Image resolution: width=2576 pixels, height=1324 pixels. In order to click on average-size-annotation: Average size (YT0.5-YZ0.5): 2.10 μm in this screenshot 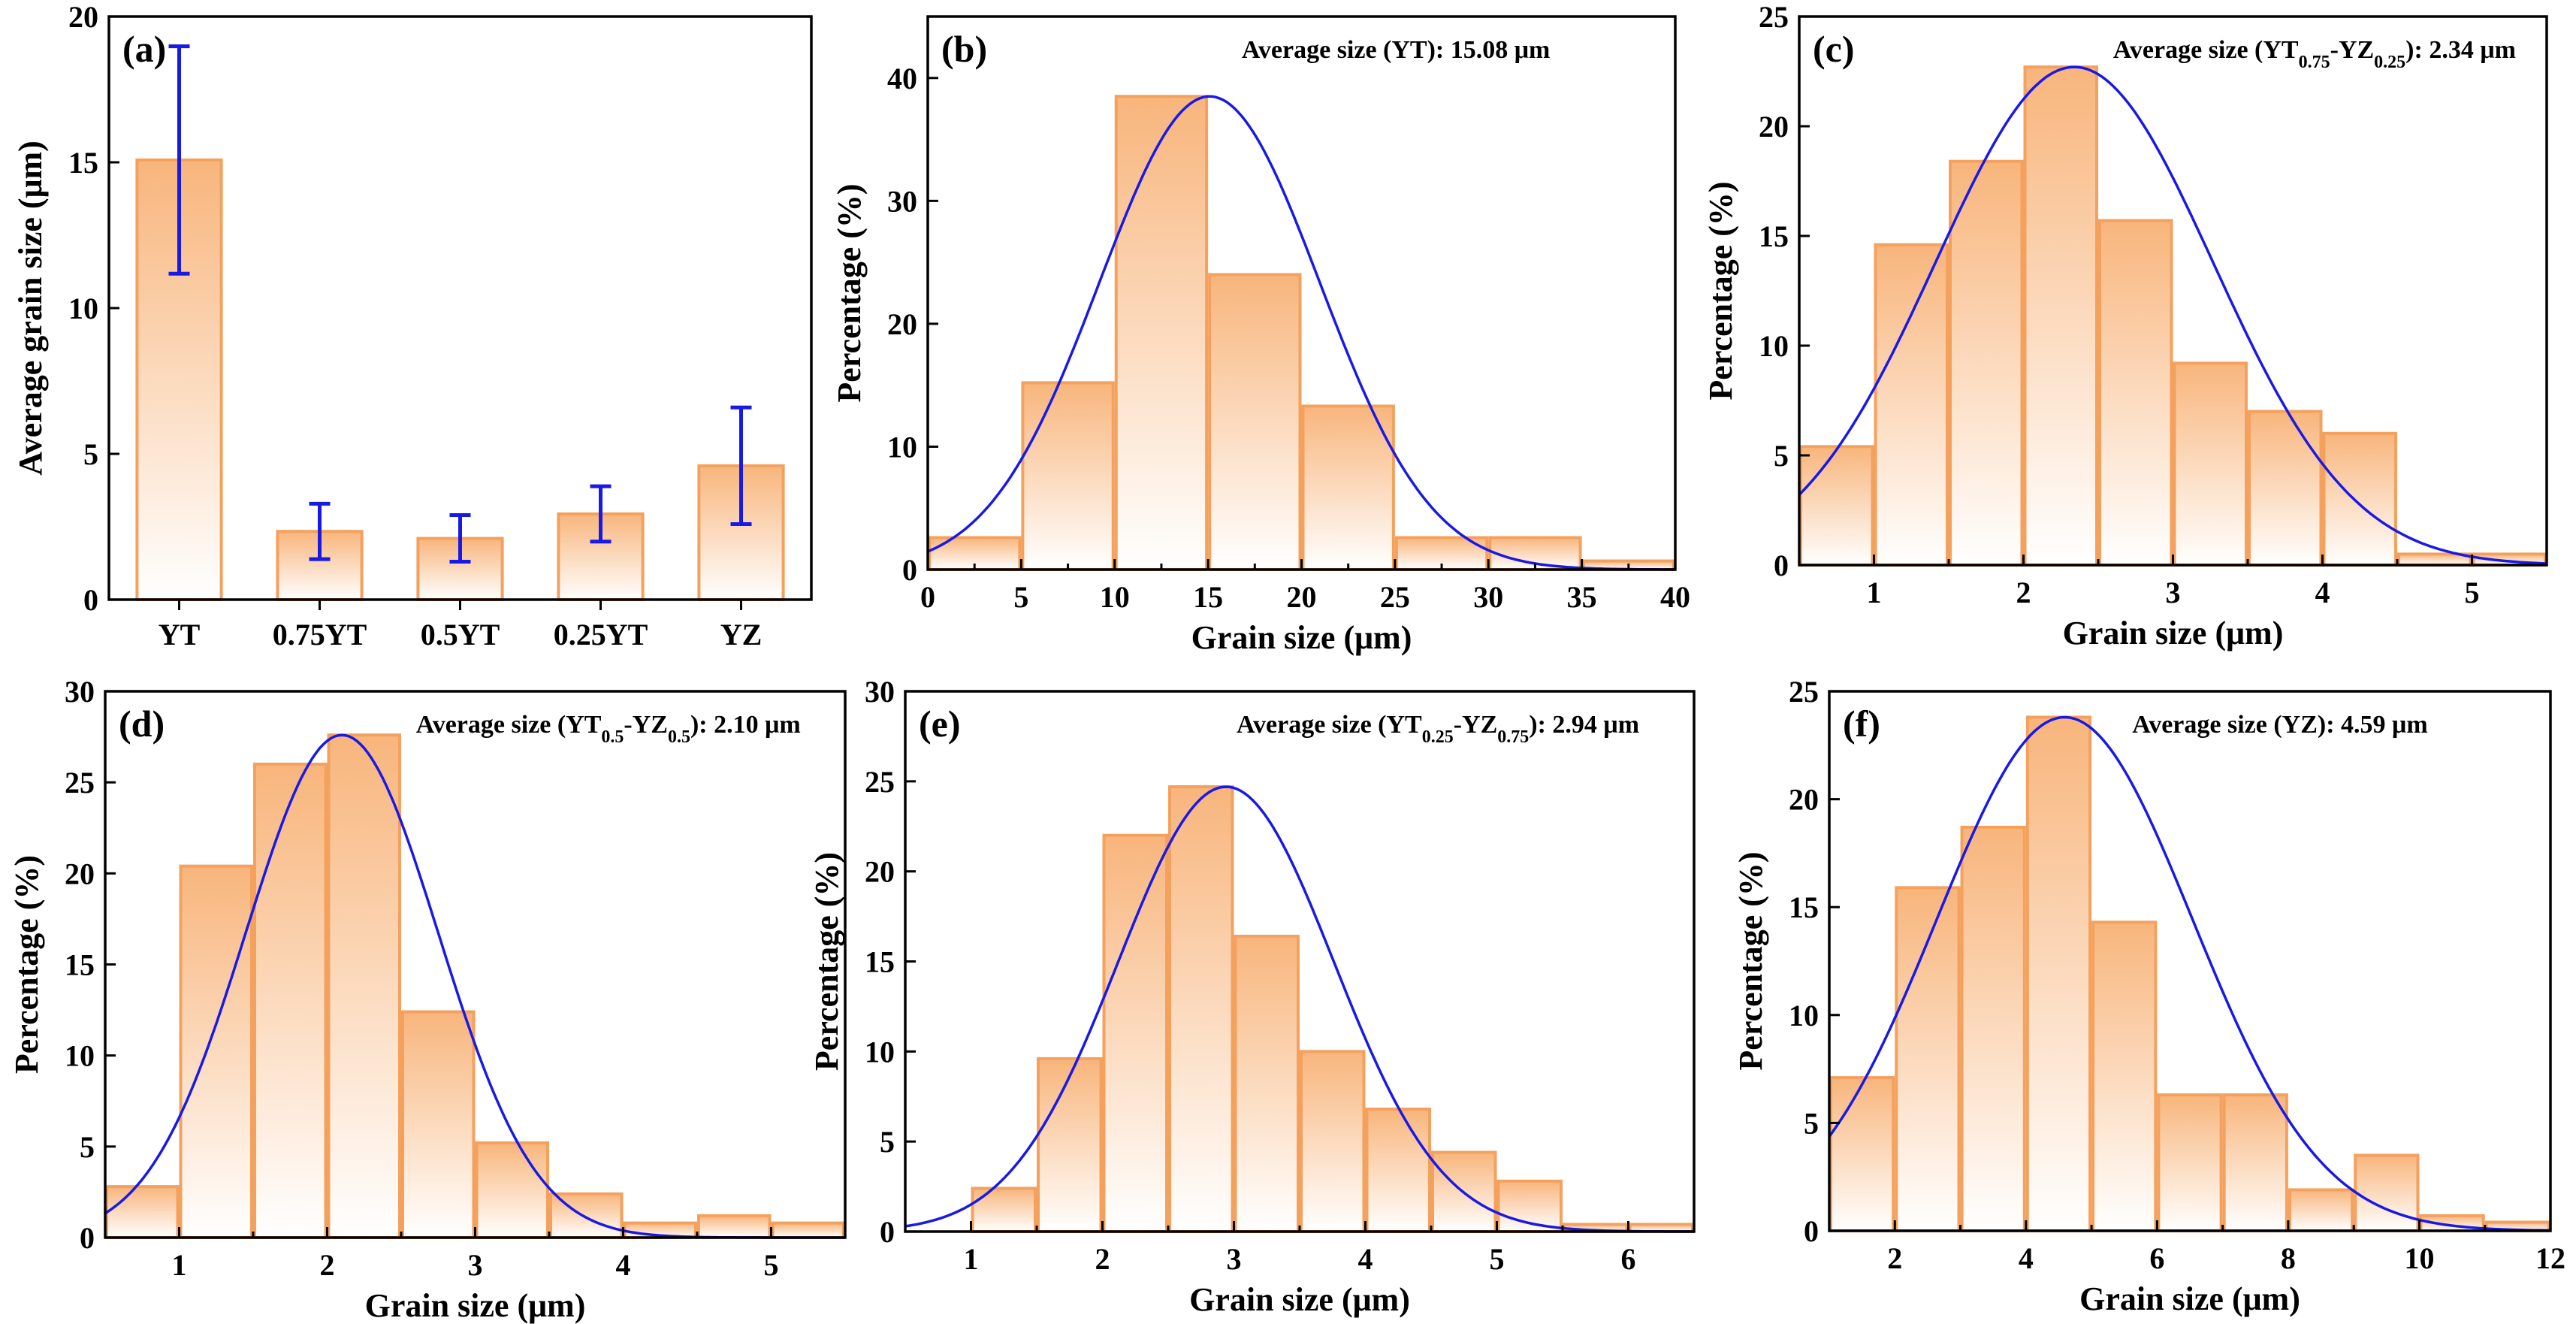, I will do `click(608, 729)`.